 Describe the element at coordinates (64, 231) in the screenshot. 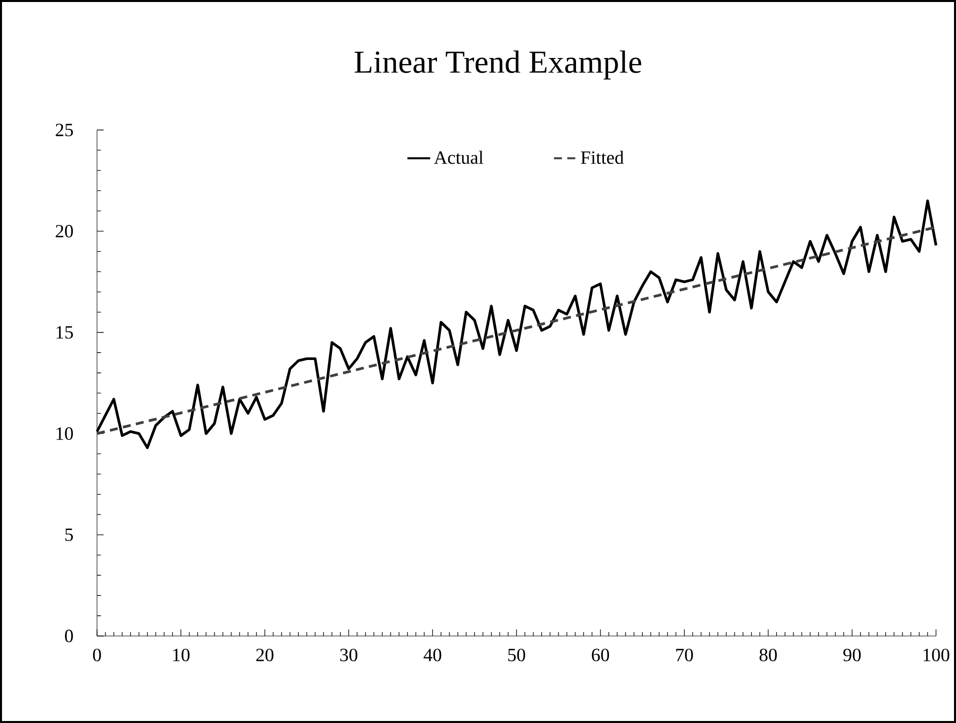

I see `y-tick-label: 20` at that location.